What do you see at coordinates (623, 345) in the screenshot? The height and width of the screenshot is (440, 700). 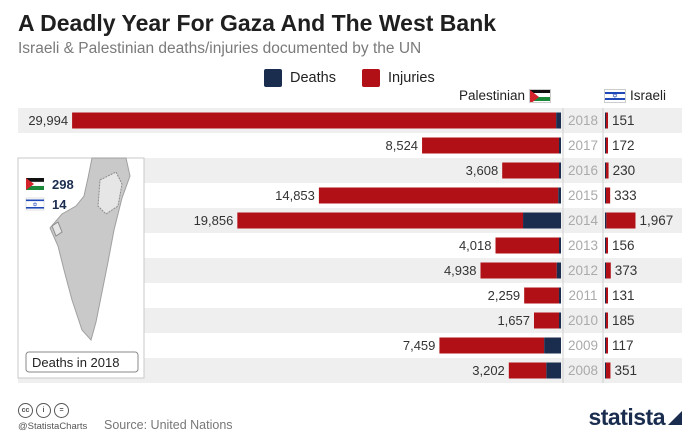 I see `israeli-value-label: 117` at bounding box center [623, 345].